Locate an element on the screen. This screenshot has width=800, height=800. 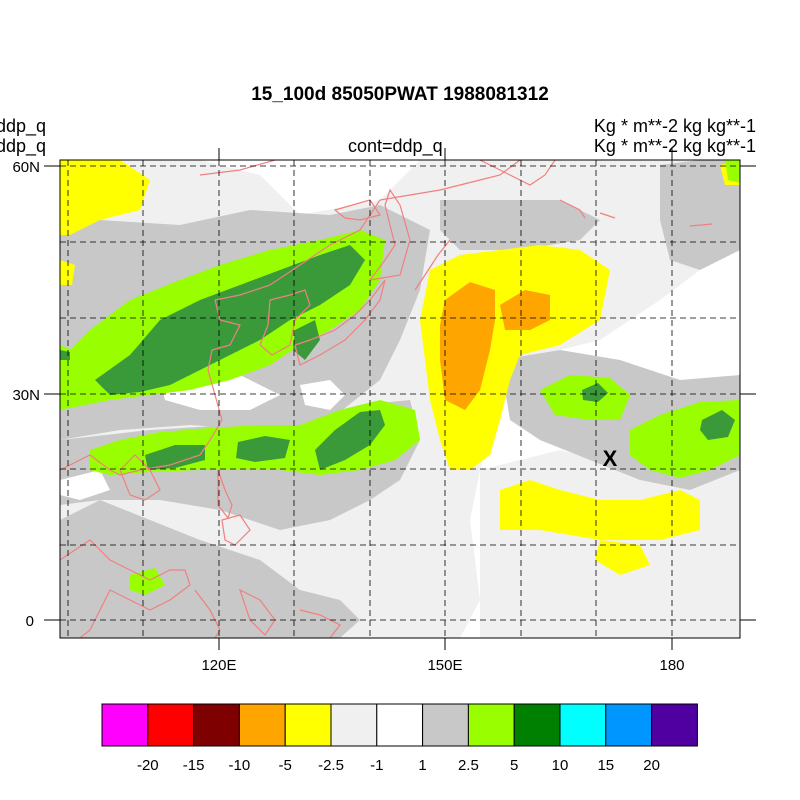
left-variable-label: ddp_q is located at coordinates (23, 126).